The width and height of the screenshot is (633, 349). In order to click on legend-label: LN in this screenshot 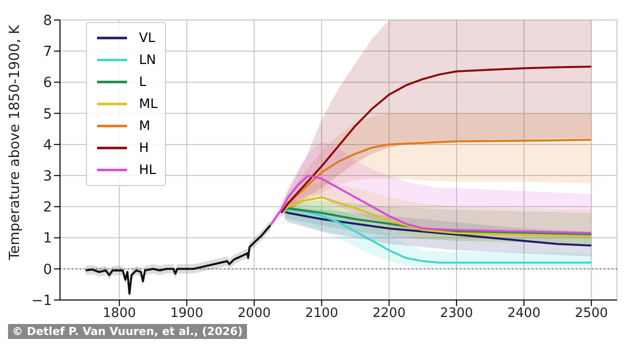, I will do `click(147, 60)`.